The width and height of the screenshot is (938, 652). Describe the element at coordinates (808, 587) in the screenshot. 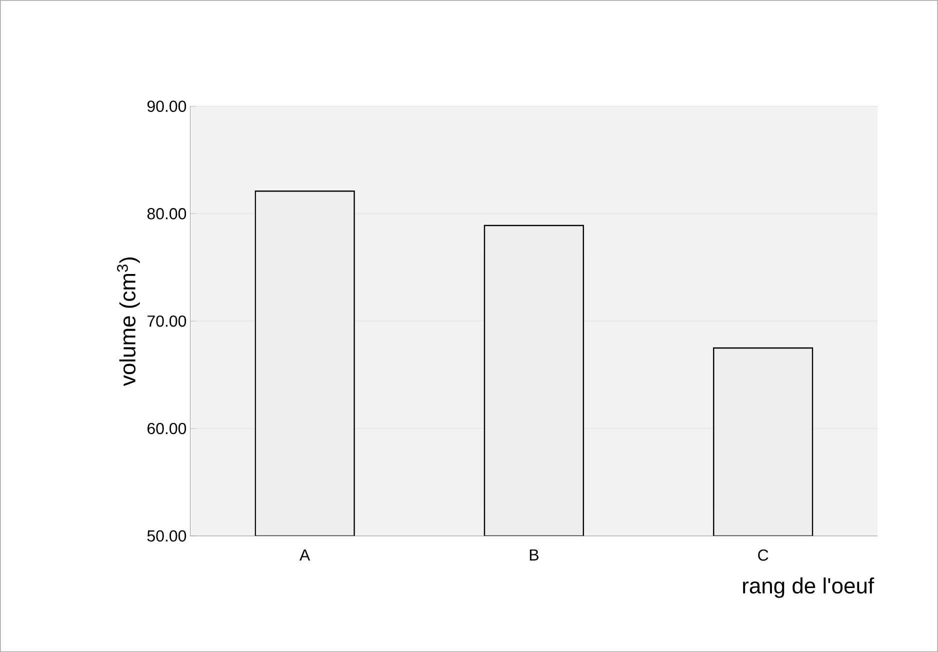

I see `x-axis-title: rang de l'oeuf` at that location.